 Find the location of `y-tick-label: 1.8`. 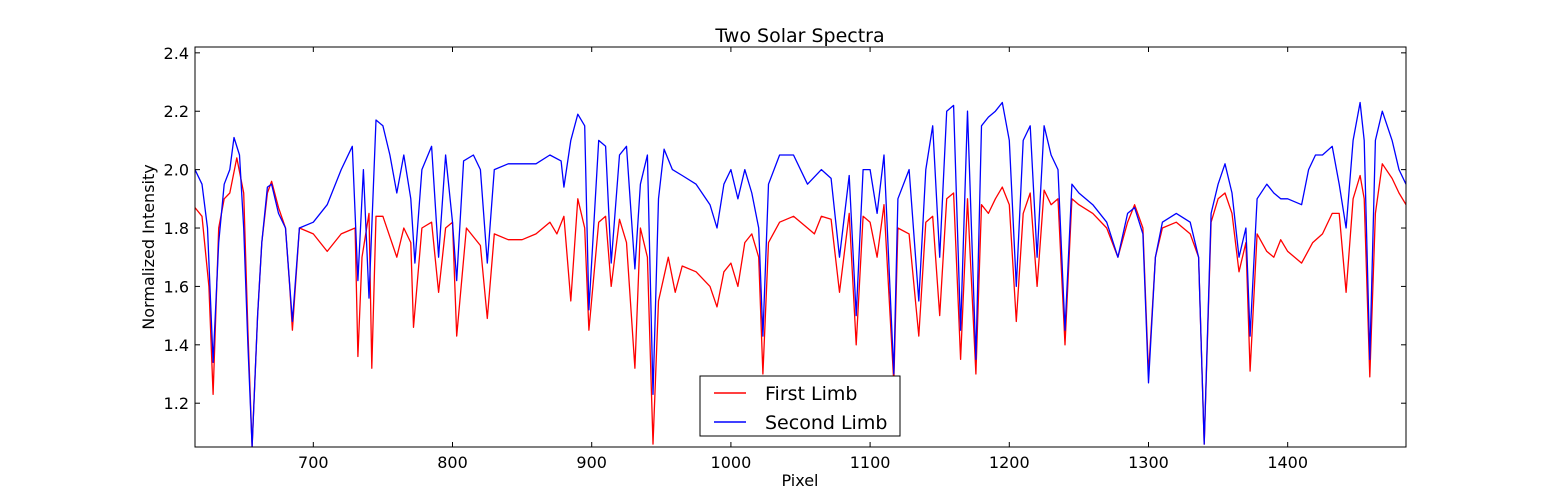

y-tick-label: 1.8 is located at coordinates (176, 228).